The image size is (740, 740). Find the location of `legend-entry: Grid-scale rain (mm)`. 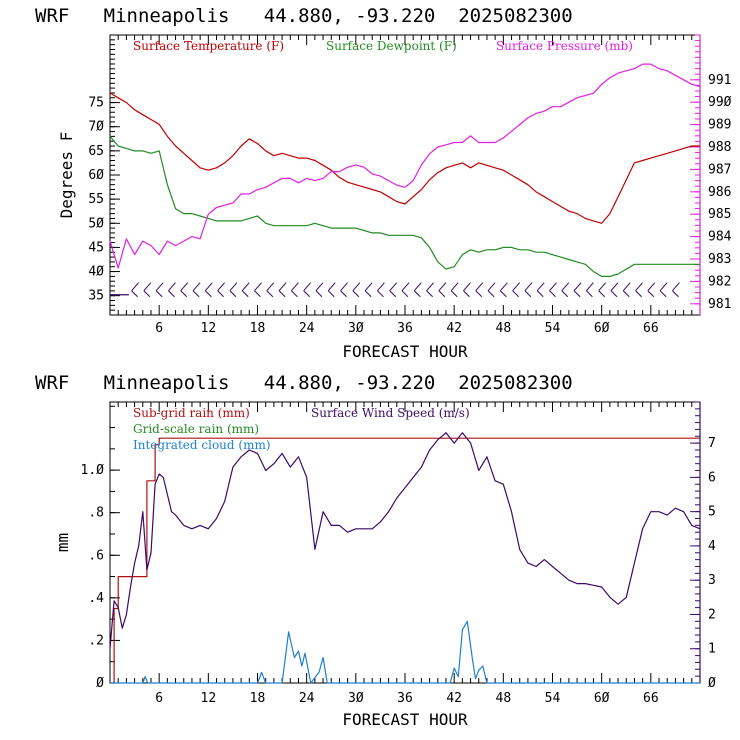

legend-entry: Grid-scale rain (mm) is located at coordinates (196, 429).